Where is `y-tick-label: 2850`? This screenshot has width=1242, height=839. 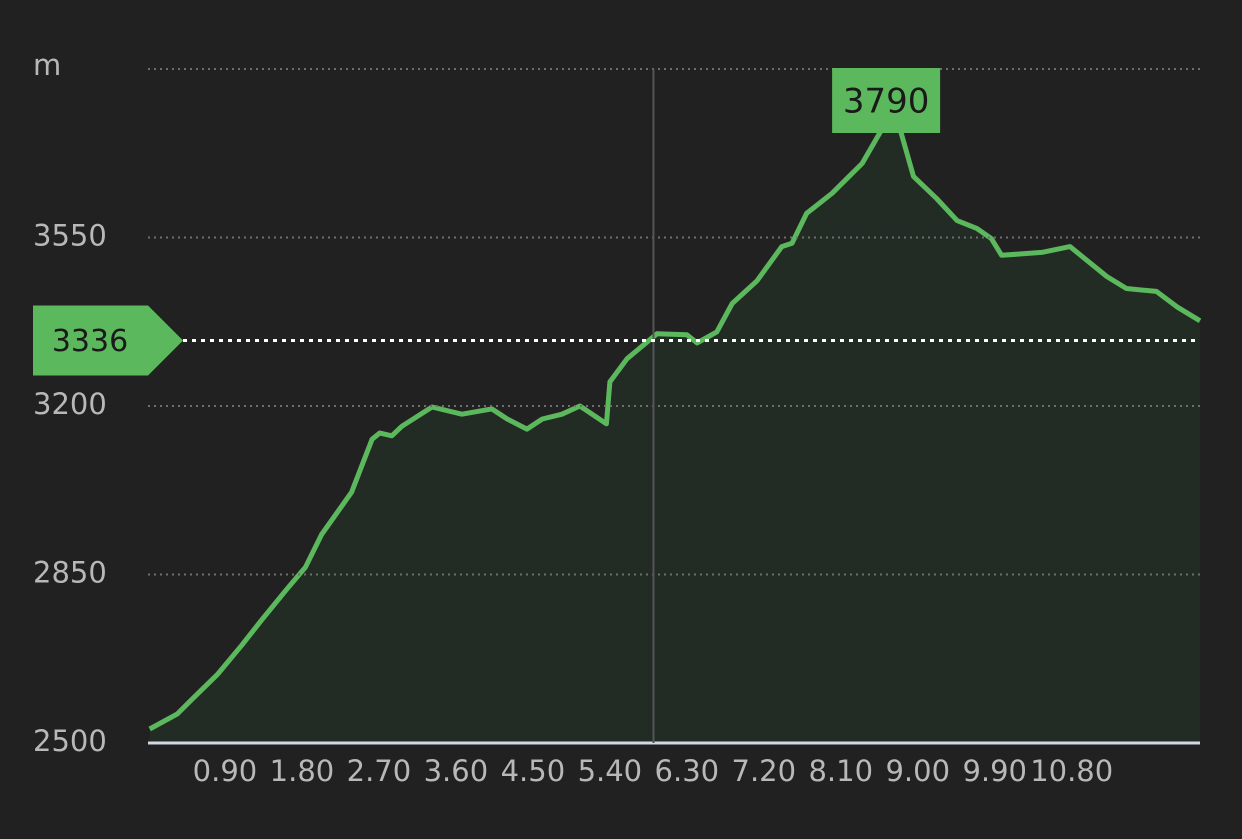
y-tick-label: 2850 is located at coordinates (70, 573).